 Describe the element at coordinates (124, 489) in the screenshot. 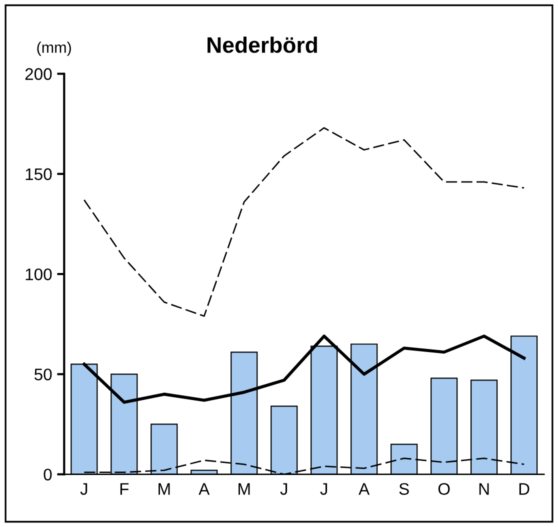

I see `x-tick-label: F` at that location.